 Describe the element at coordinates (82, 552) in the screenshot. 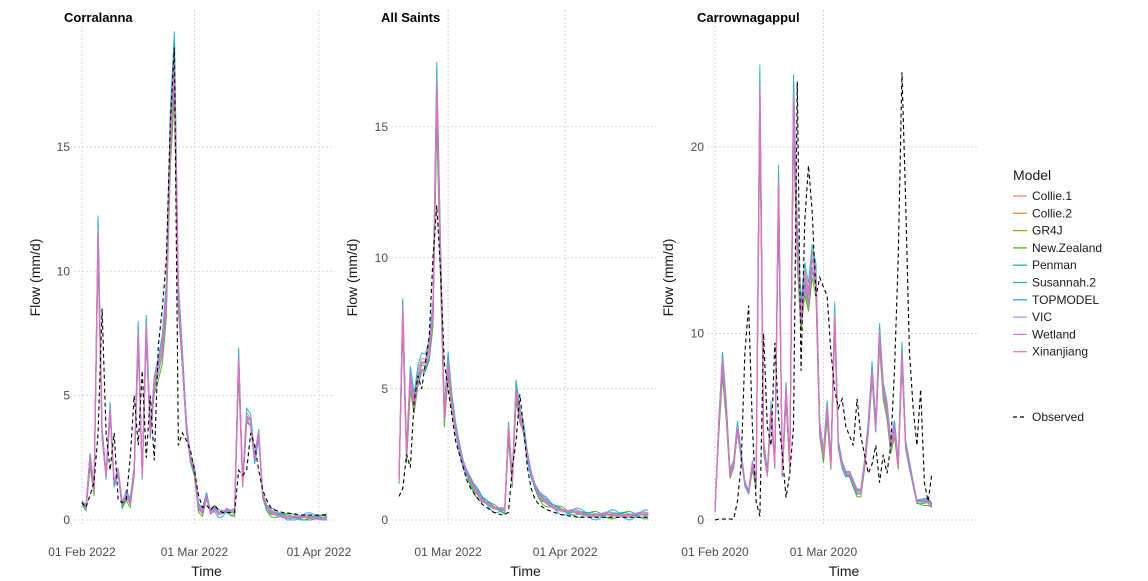

I see `x-tick-label: 01 Feb 2022` at that location.